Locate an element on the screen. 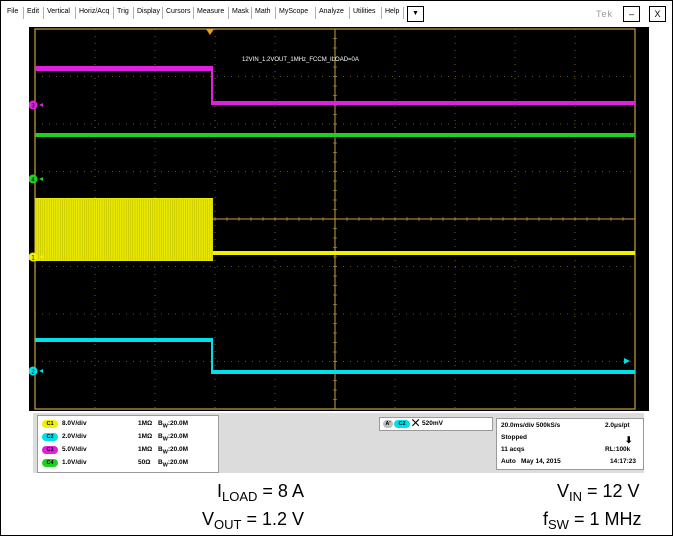  menu-utilities: Utilities is located at coordinates (364, 11).